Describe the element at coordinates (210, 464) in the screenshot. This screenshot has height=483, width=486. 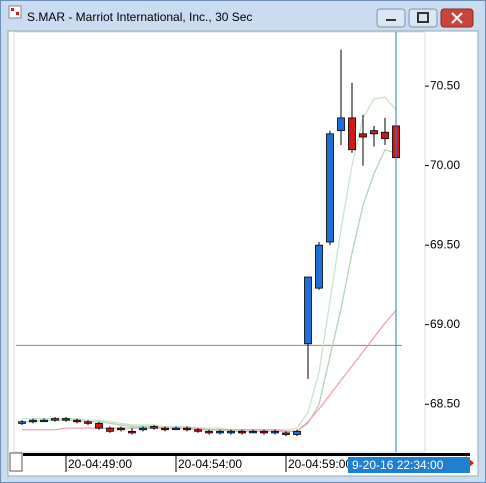
I see `x-tick-label: 20-04:54:00` at that location.